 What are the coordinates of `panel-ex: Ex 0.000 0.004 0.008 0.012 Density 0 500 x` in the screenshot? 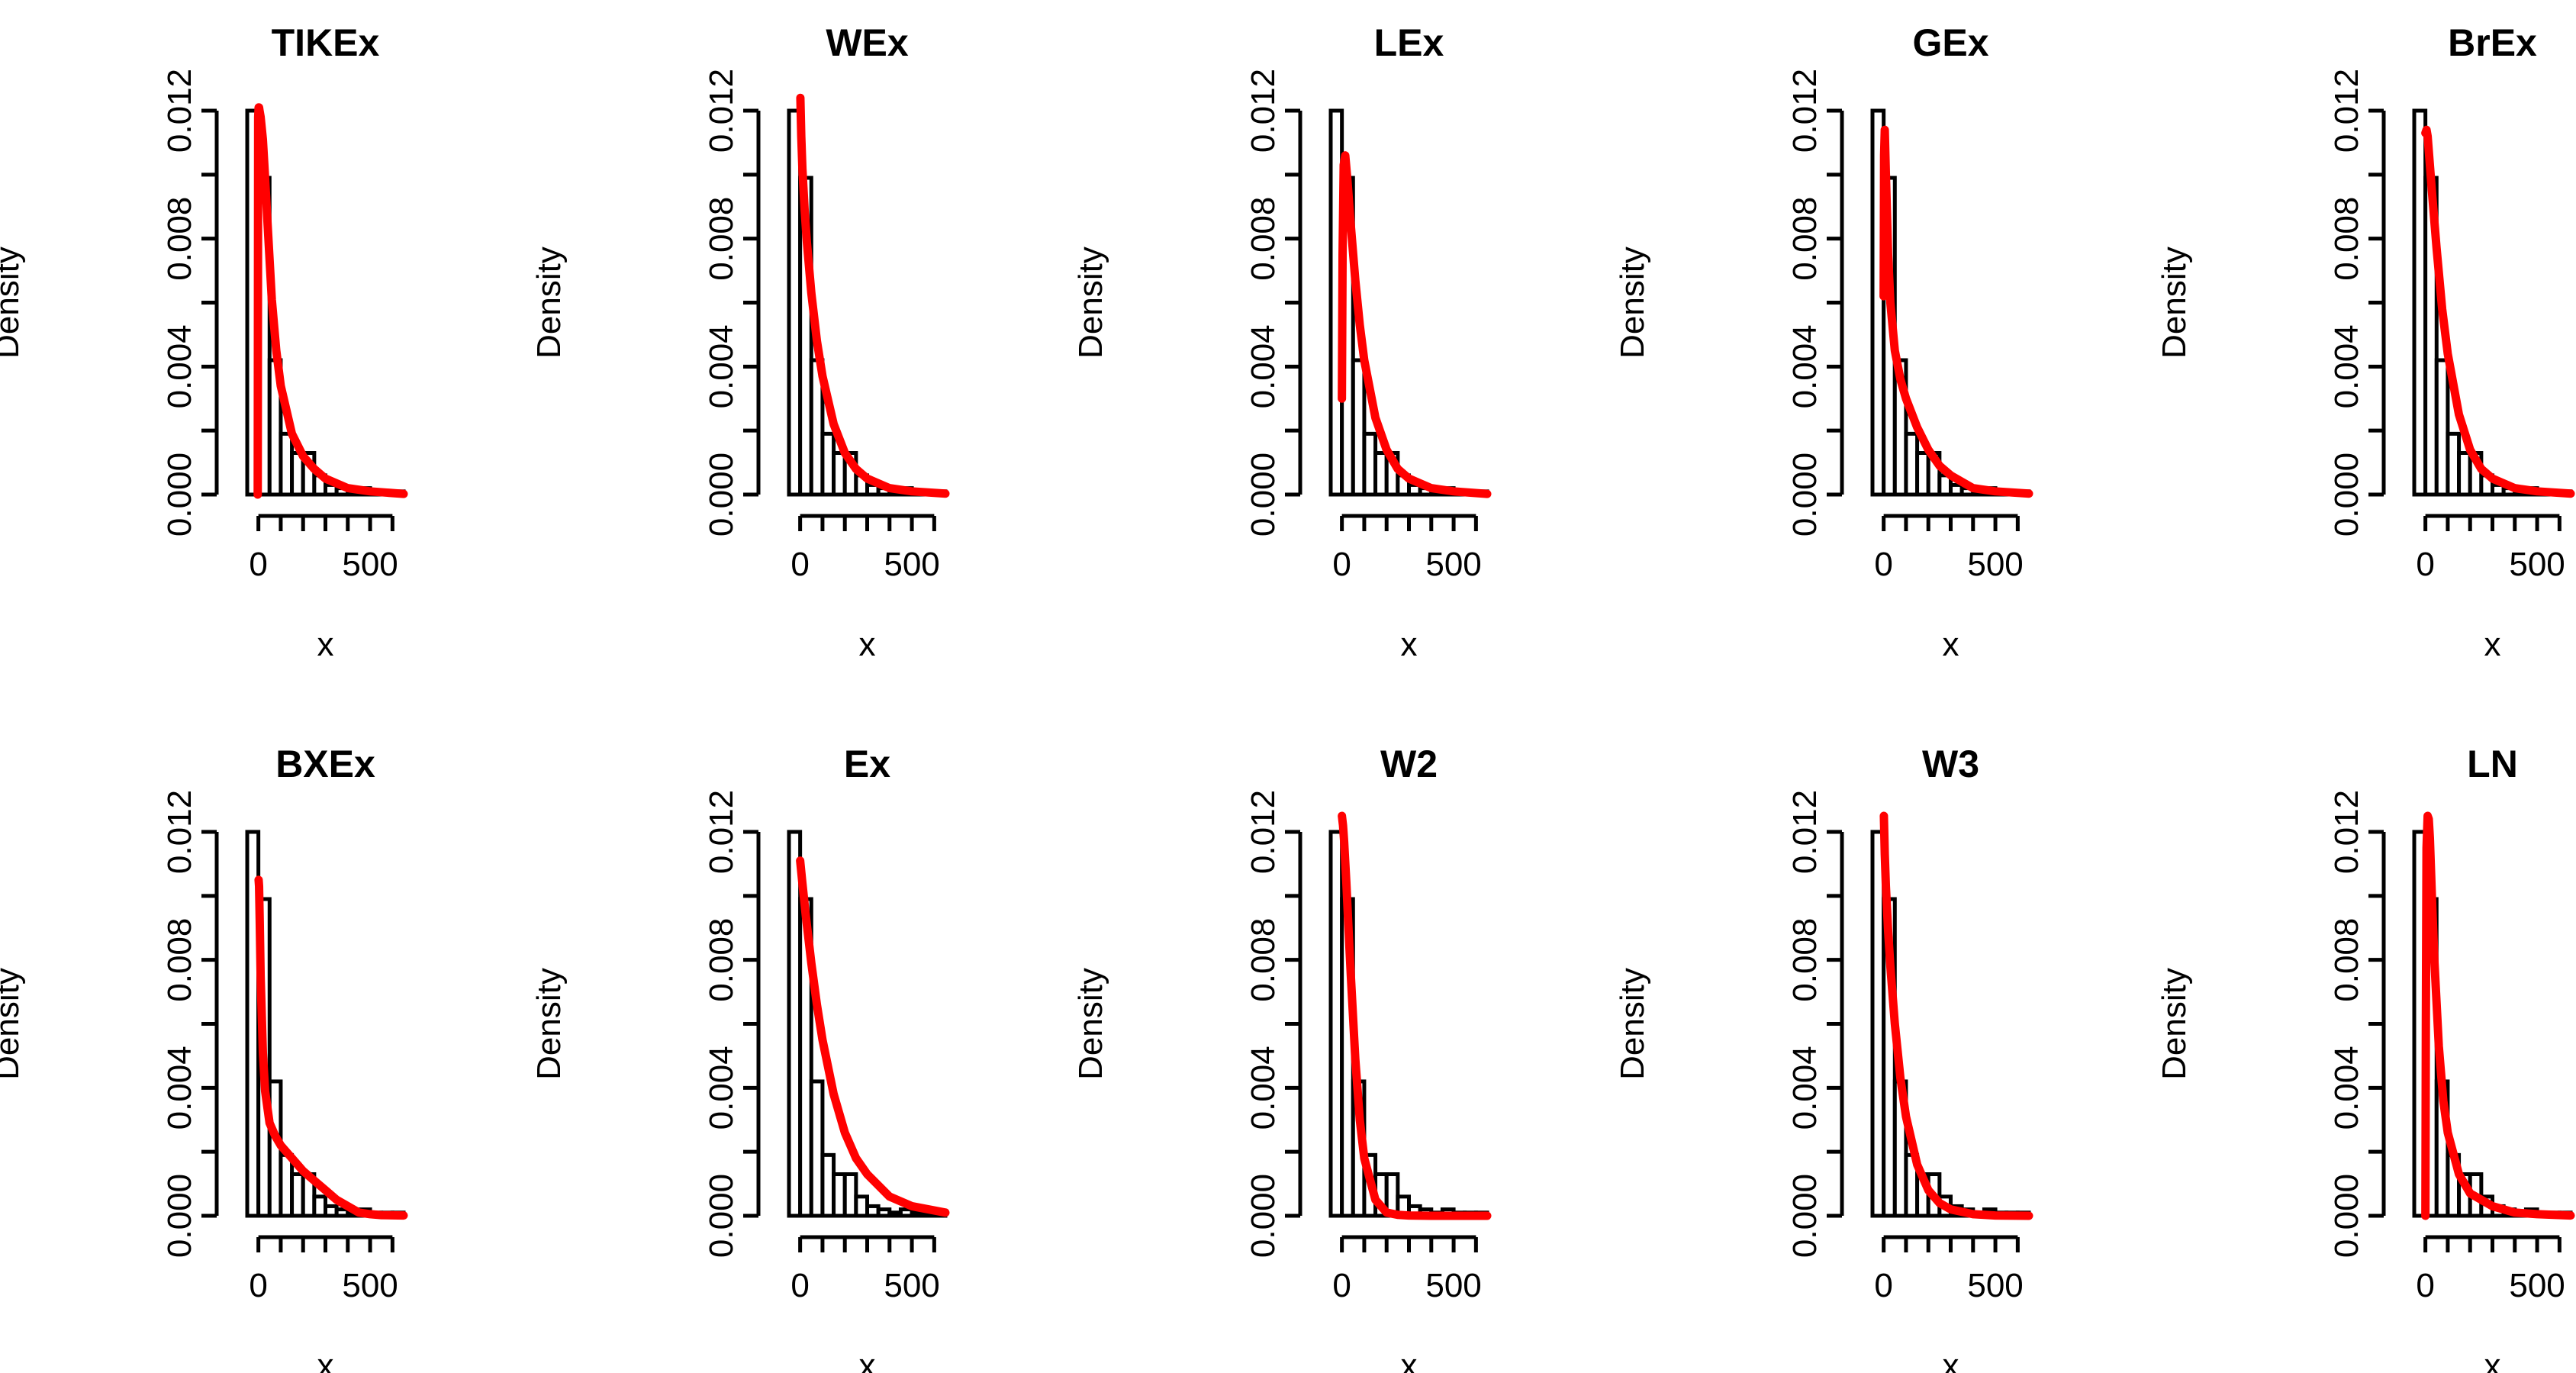 It's located at (740, 1058).